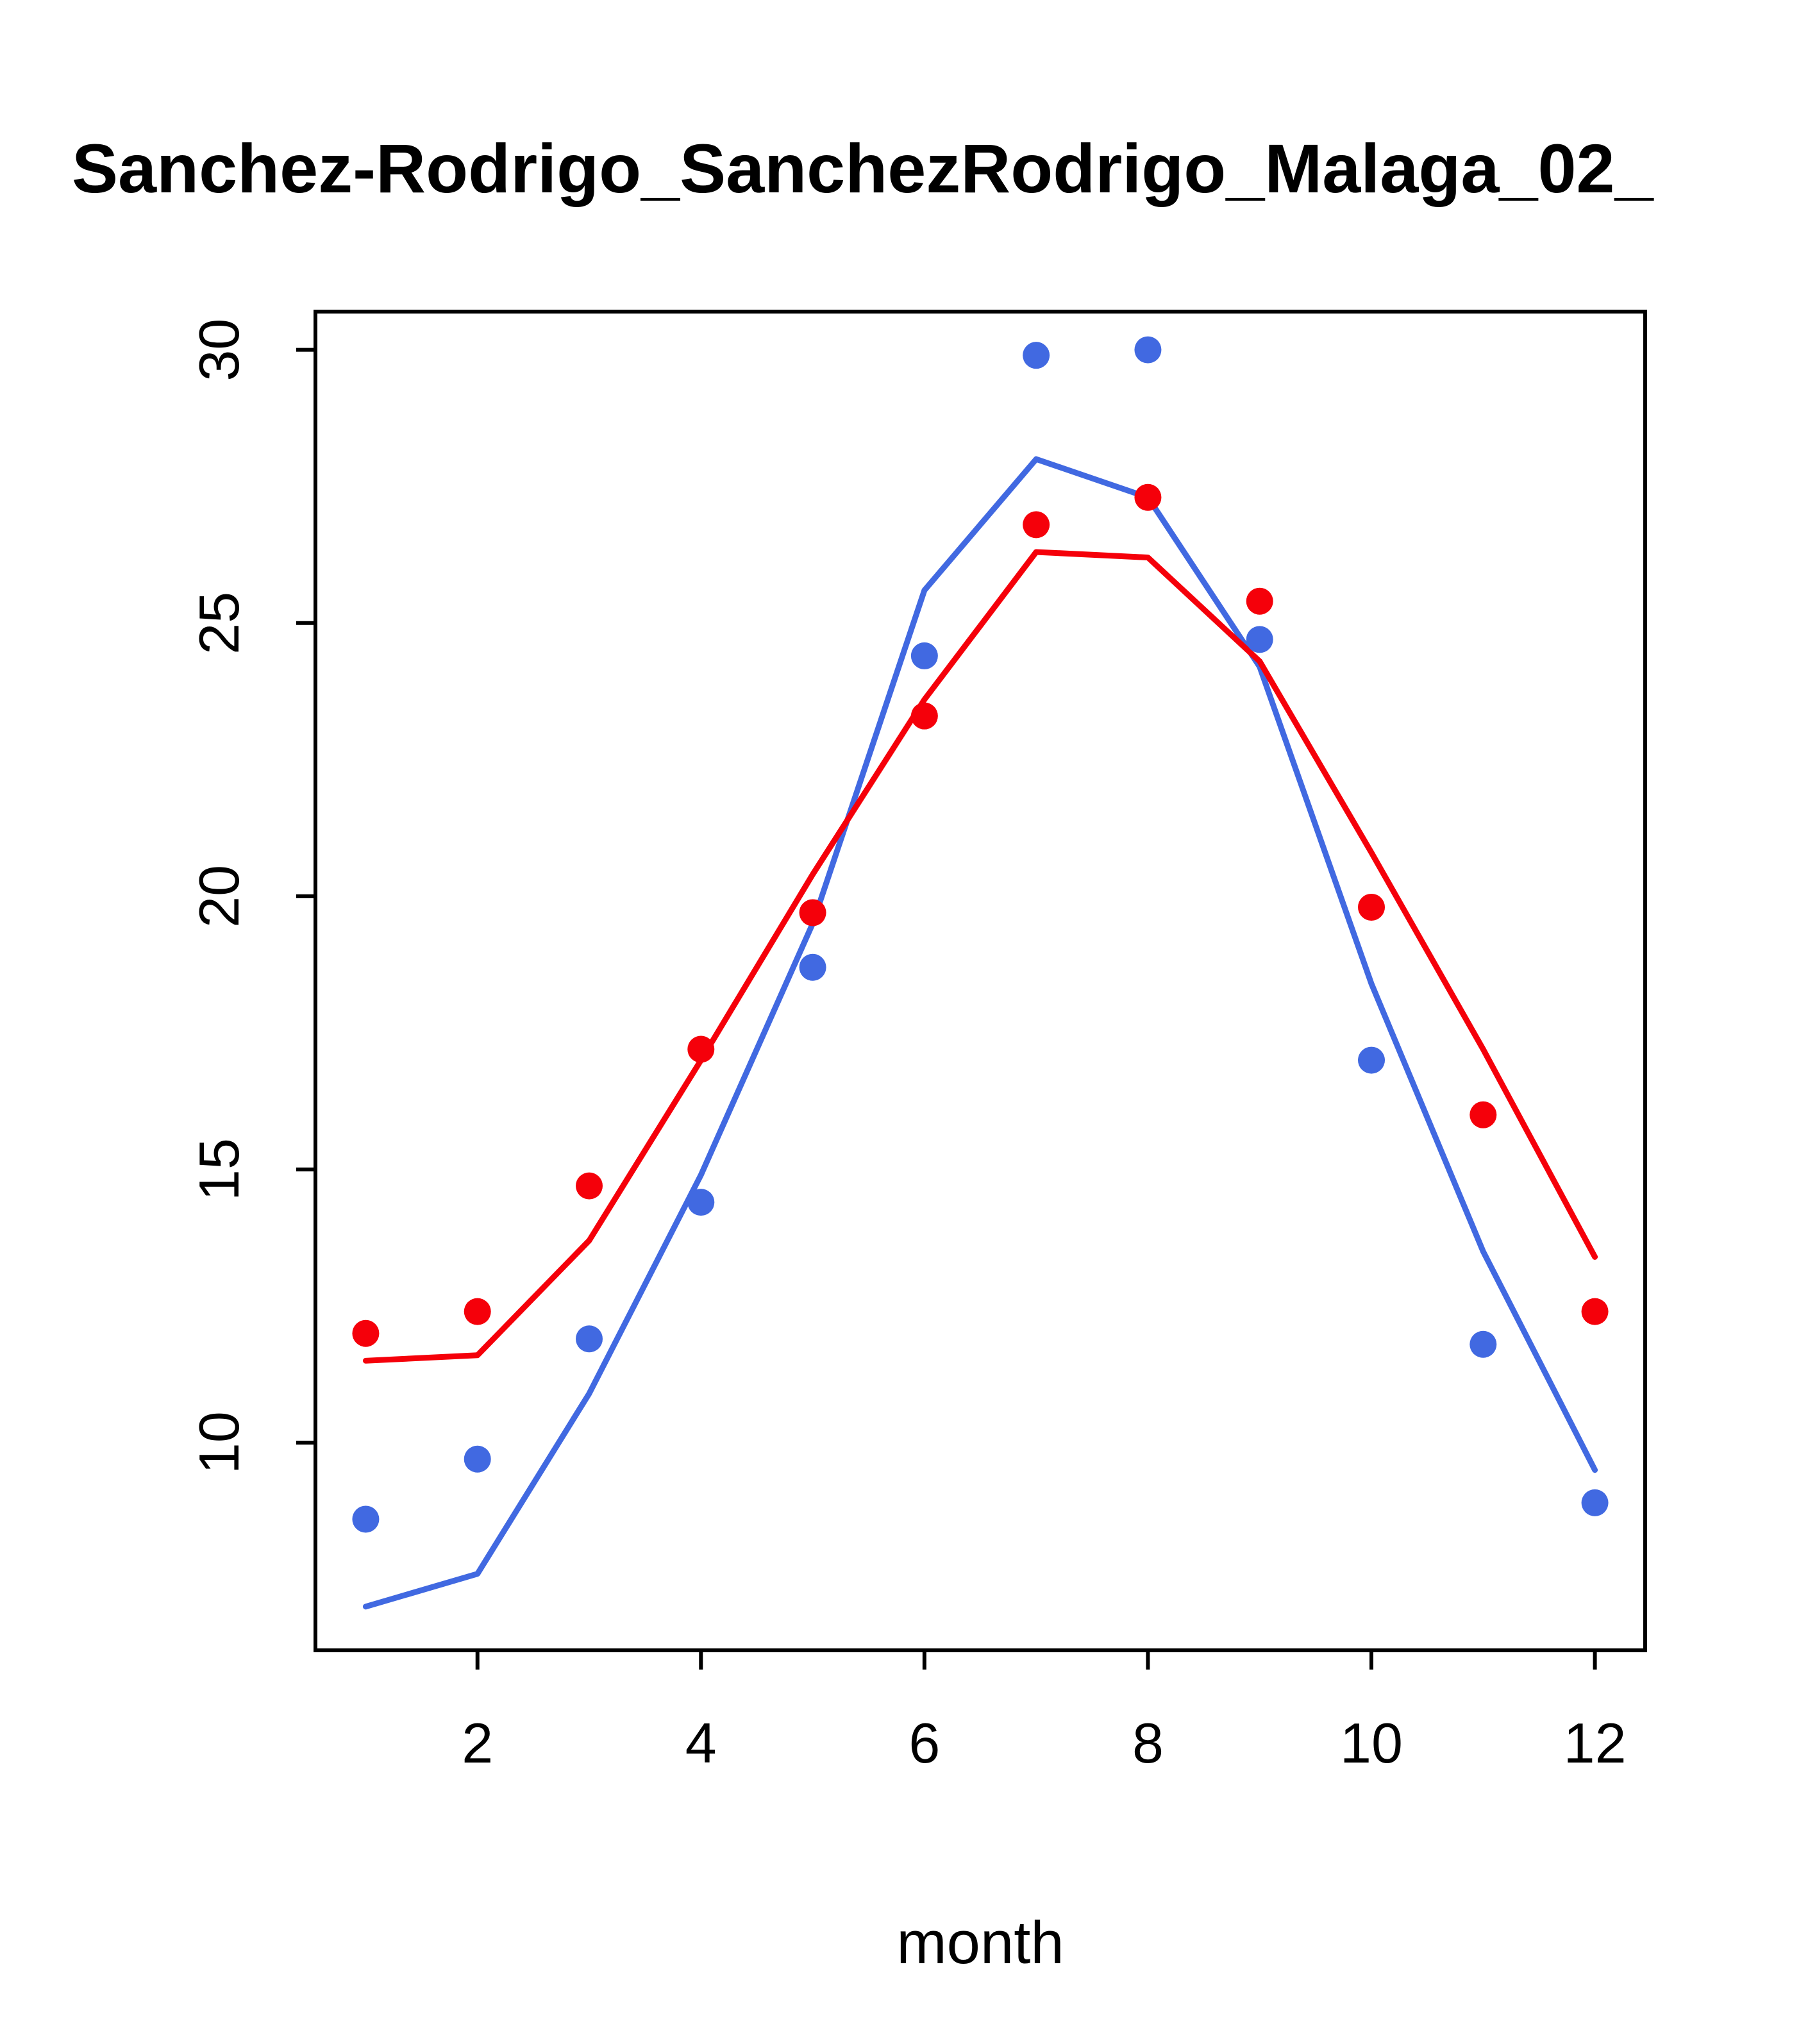 The height and width of the screenshot is (2044, 1817). Describe the element at coordinates (1371, 1743) in the screenshot. I see `x-tick-label: 10` at that location.